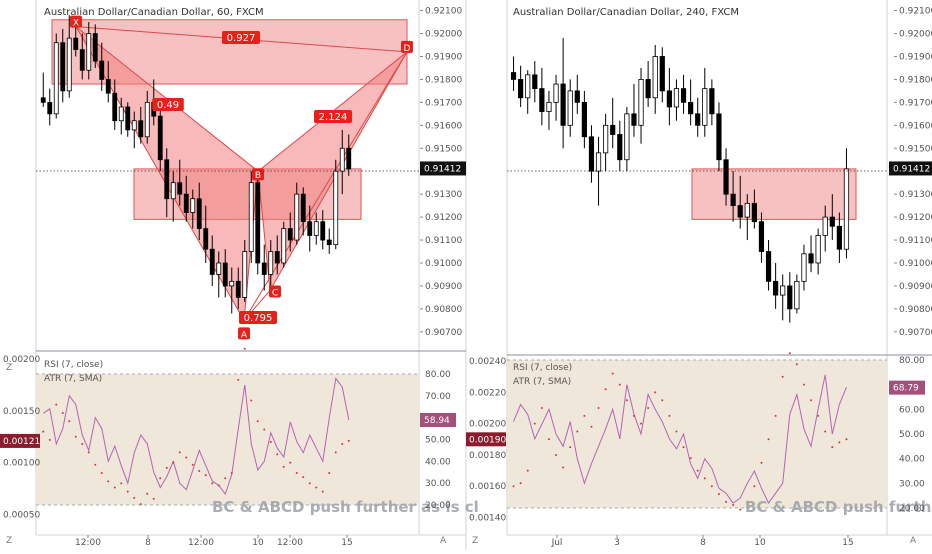 This screenshot has height=554, width=932. Describe the element at coordinates (73, 365) in the screenshot. I see `left-rsi-label: RSI (7, close)` at that location.